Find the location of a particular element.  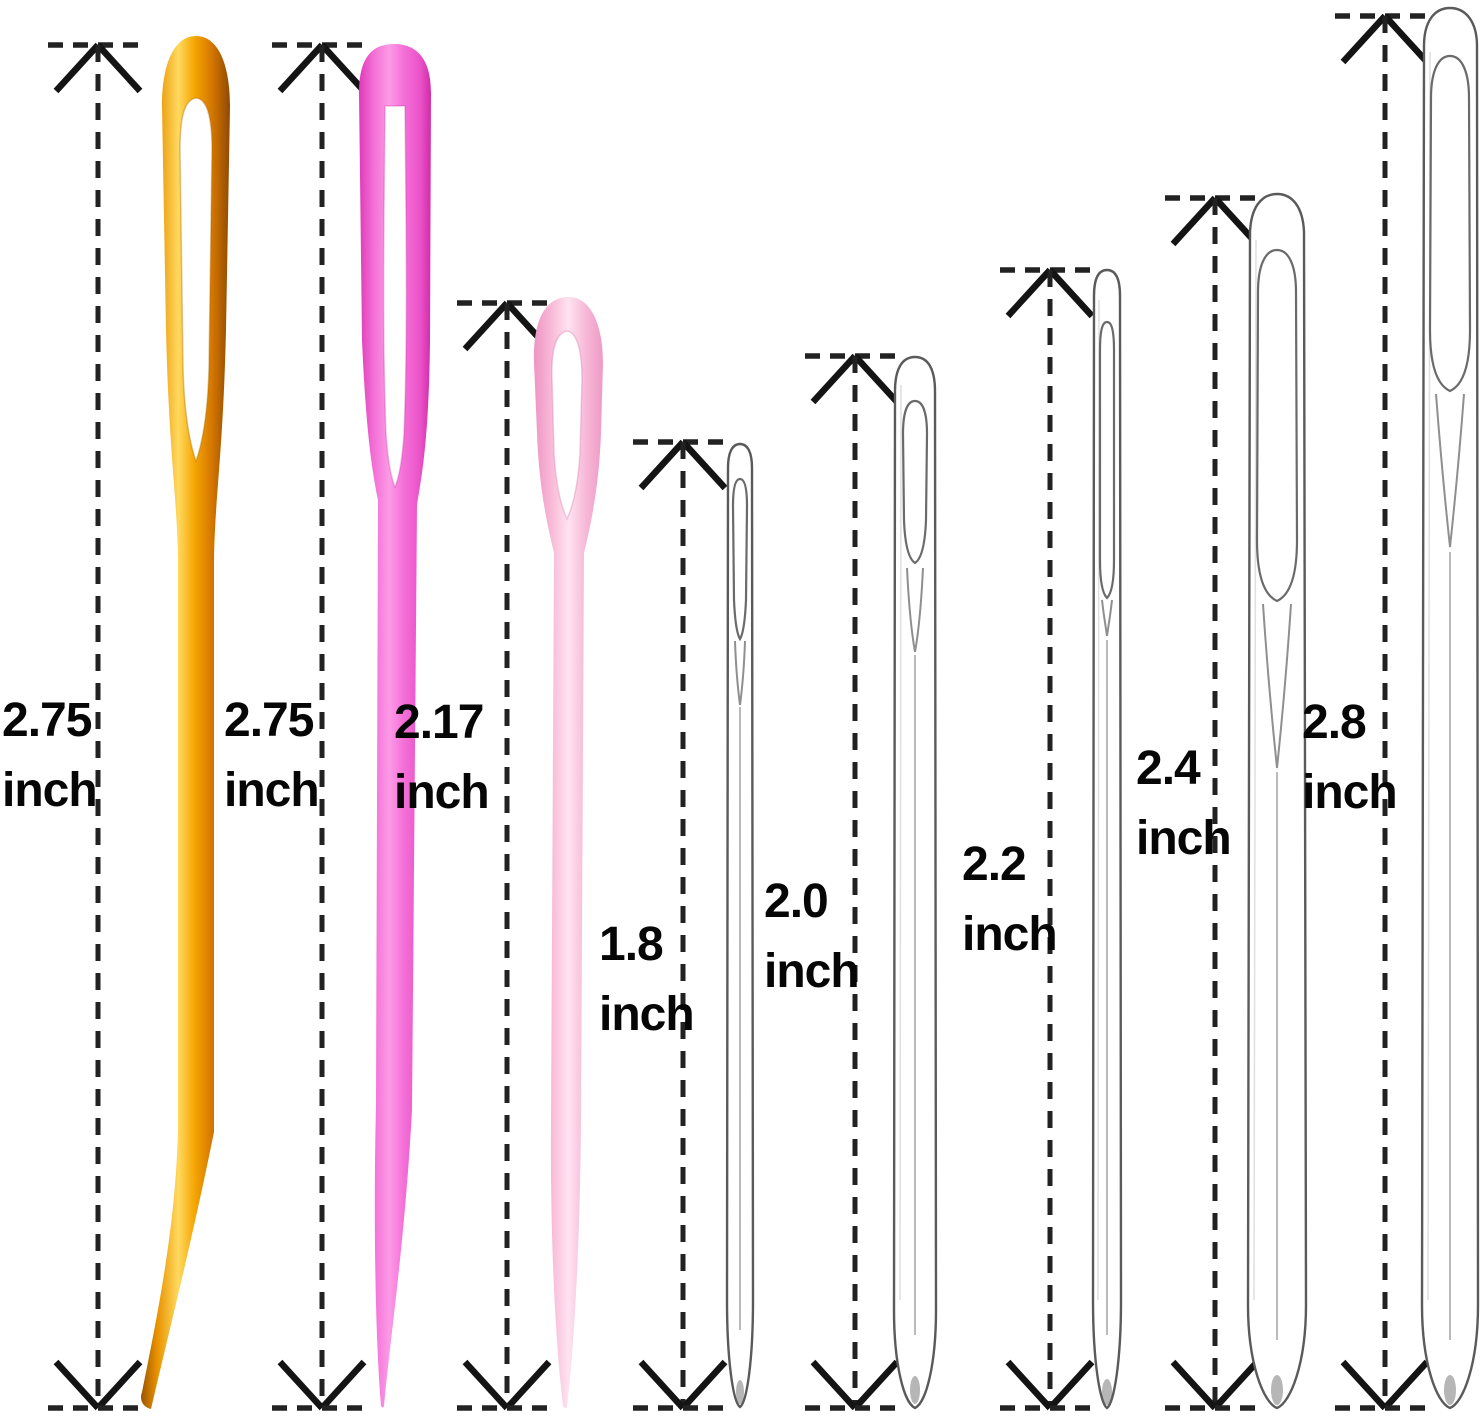

size-label-2: 2.75 inch is located at coordinates (272, 755).